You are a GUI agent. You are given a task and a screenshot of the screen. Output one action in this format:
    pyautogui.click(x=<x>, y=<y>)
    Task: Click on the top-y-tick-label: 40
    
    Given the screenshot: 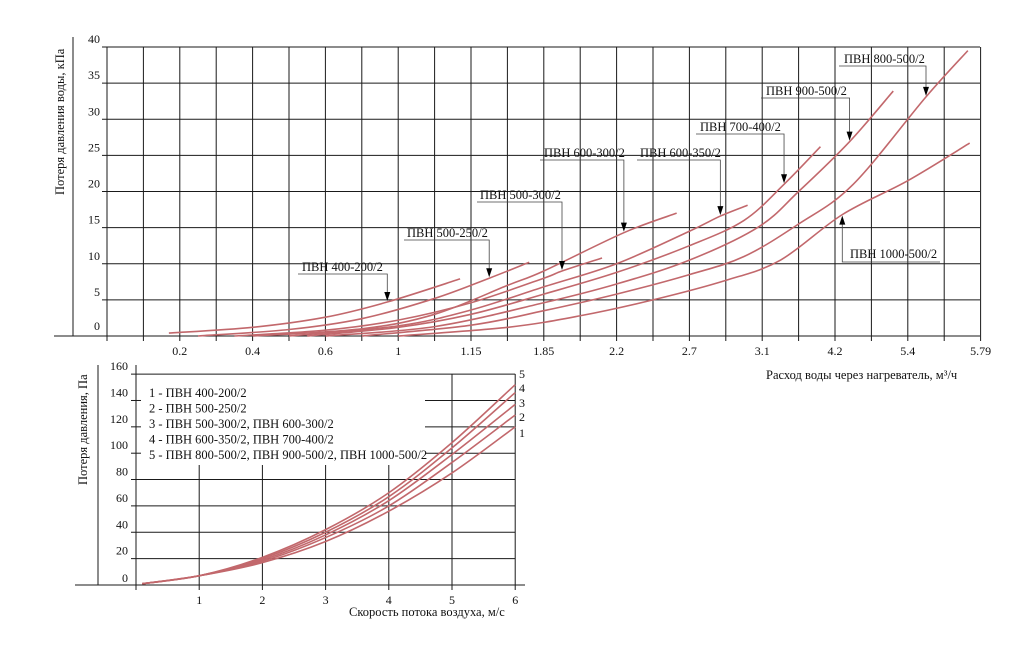 What is the action you would take?
    pyautogui.click(x=94, y=39)
    